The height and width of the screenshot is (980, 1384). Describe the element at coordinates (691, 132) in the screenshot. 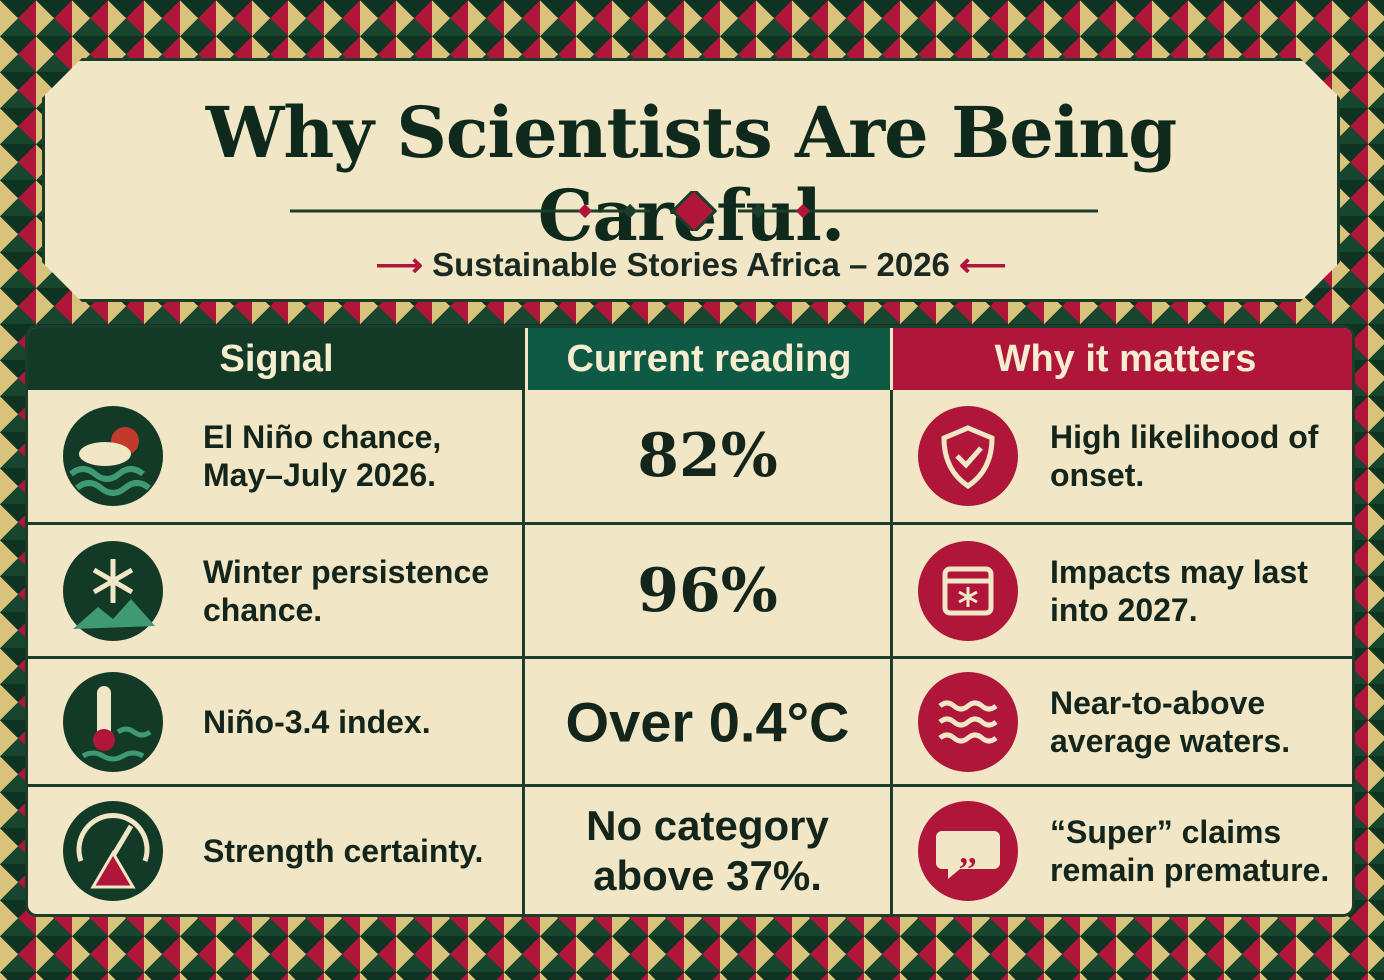

I see `title: Why Scientists Are Being Careful.` at that location.